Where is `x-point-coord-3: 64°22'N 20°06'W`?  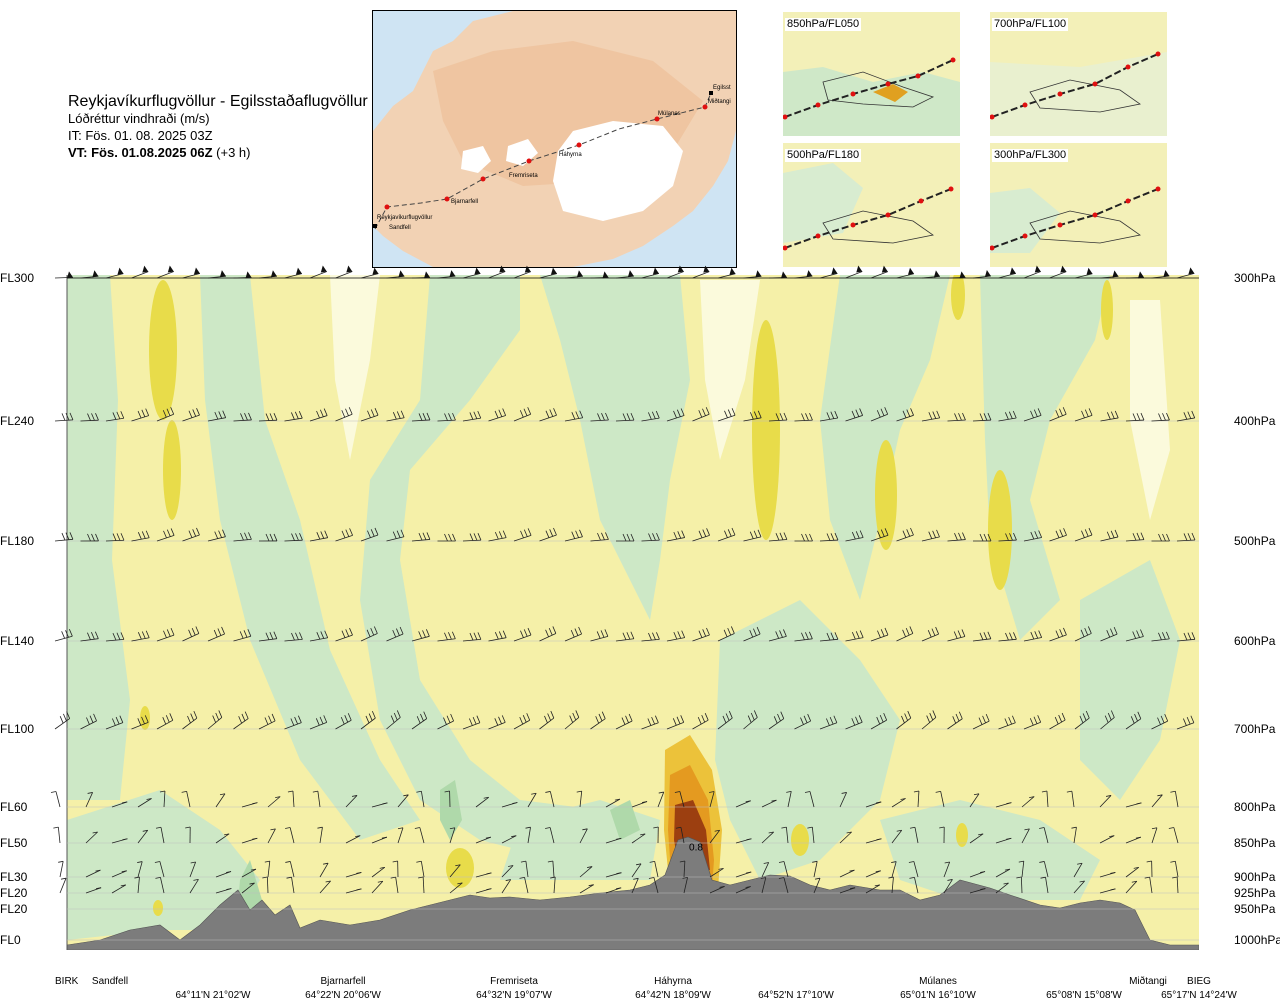
x-point-coord-3: 64°22'N 20°06'W is located at coordinates (343, 995).